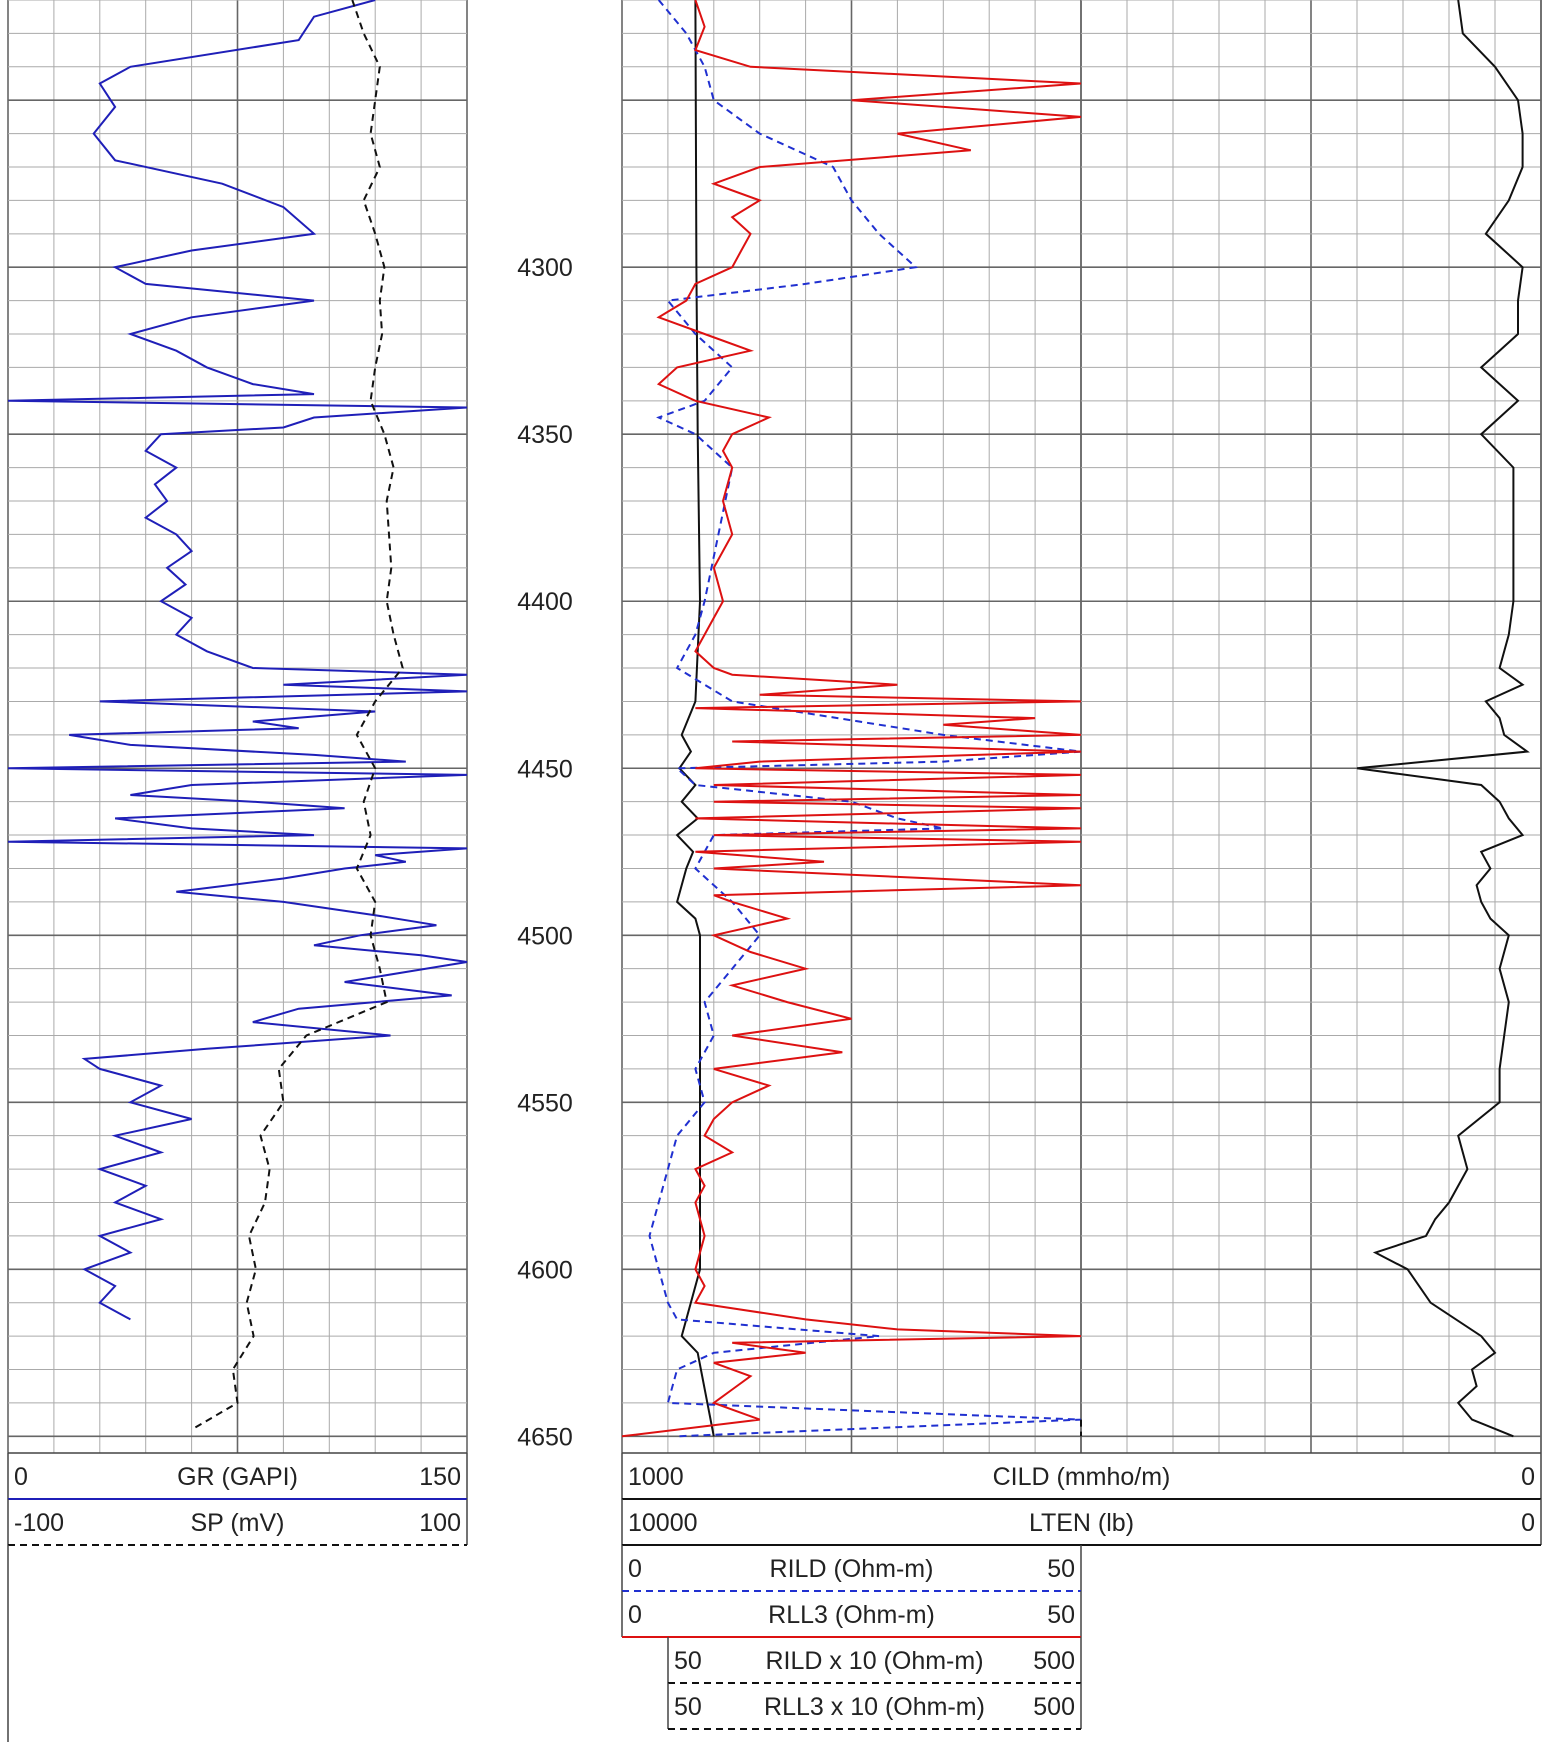 This screenshot has width=1554, height=1742. I want to click on legend-rild-x10-min: 50, so click(688, 1661).